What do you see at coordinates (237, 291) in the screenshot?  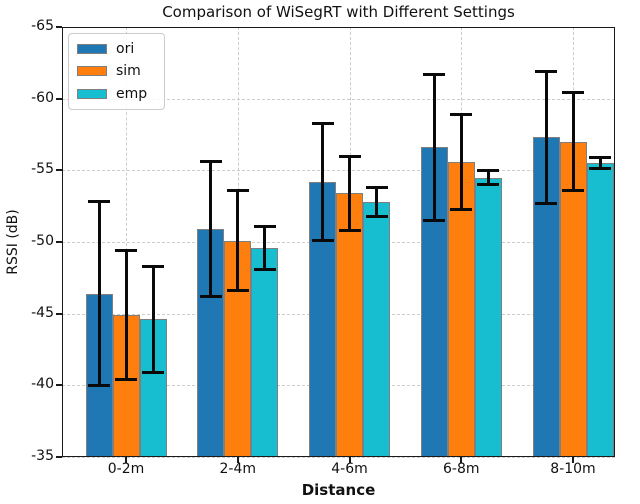 I see `errorbar-cap-bottom-sim-2-4m` at bounding box center [237, 291].